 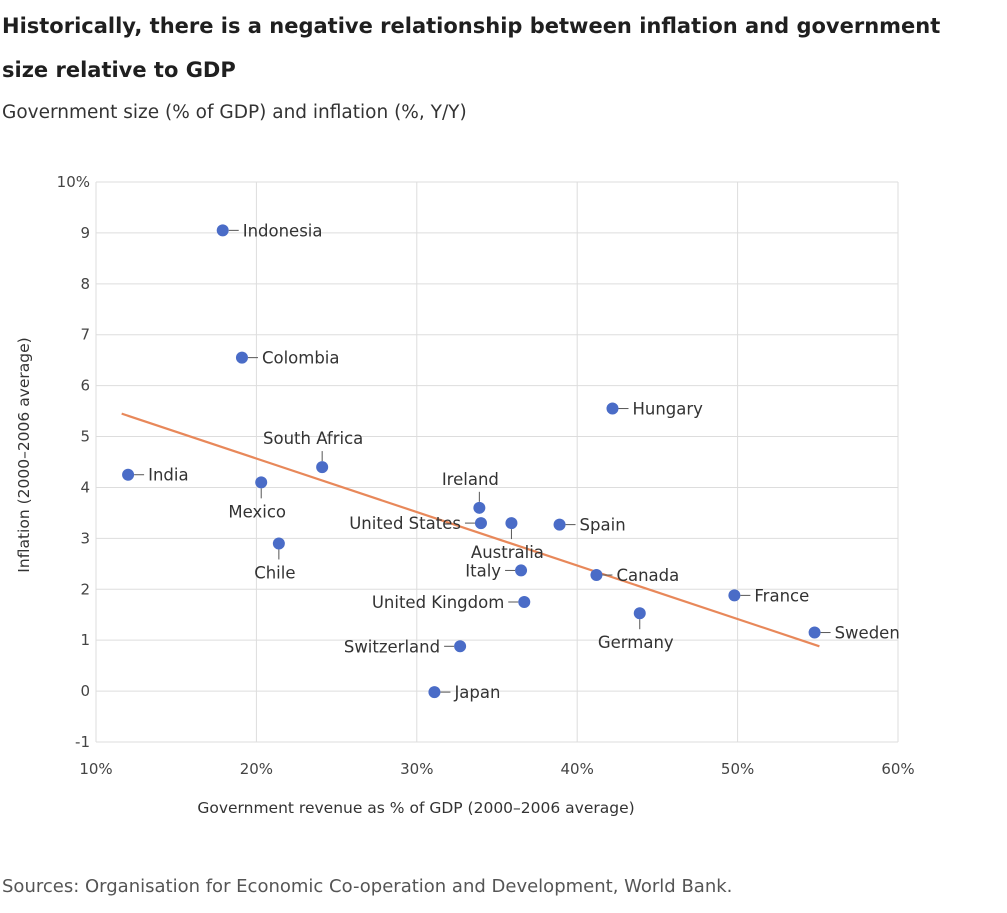 What do you see at coordinates (257, 498) in the screenshot?
I see `data-point-group: Mexico` at bounding box center [257, 498].